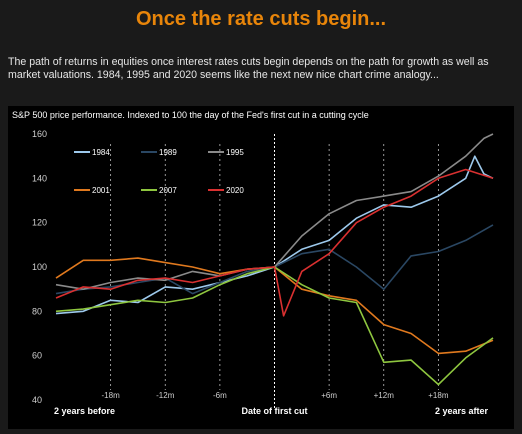  What do you see at coordinates (384, 395) in the screenshot?
I see `x-tick-label: +12m` at bounding box center [384, 395].